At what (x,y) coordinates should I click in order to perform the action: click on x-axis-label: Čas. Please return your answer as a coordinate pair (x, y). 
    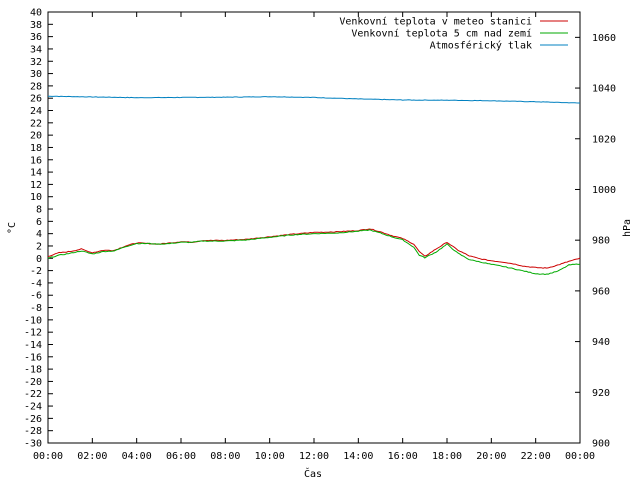
    Looking at the image, I should click on (313, 473).